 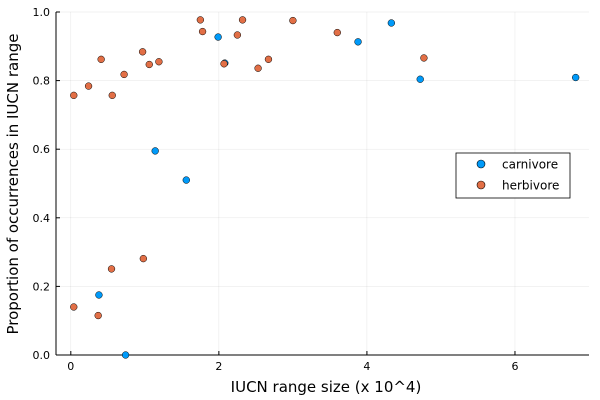 I want to click on legend-label-herbivore: herbivore, so click(x=530, y=186).